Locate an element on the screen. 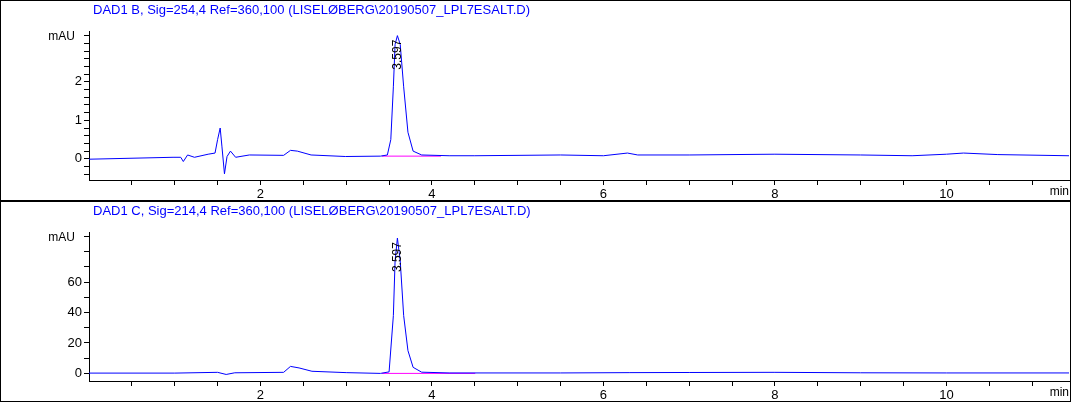  chart-title: DAD1 C, Sig=214,4 Ref=360,100 (LISELØBERG\20190507_LPL7ESALT.D) is located at coordinates (312, 211).